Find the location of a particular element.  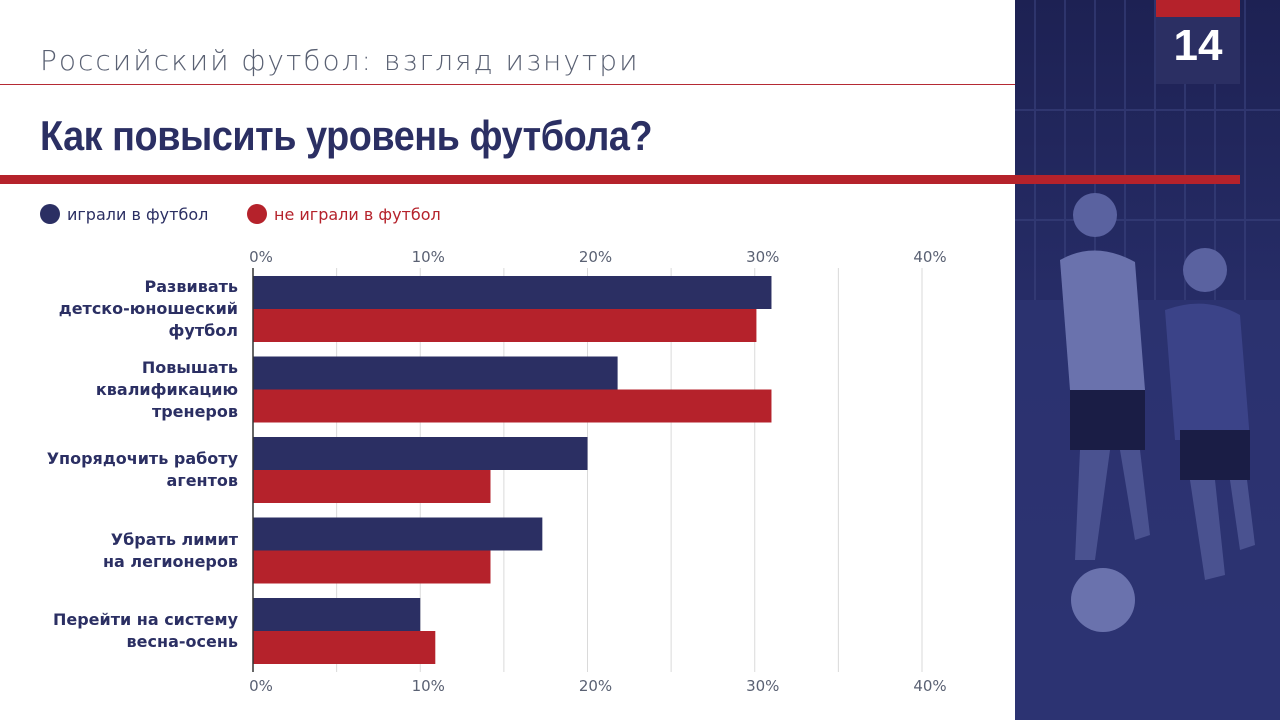

category-label-line: Развивать is located at coordinates (191, 286).